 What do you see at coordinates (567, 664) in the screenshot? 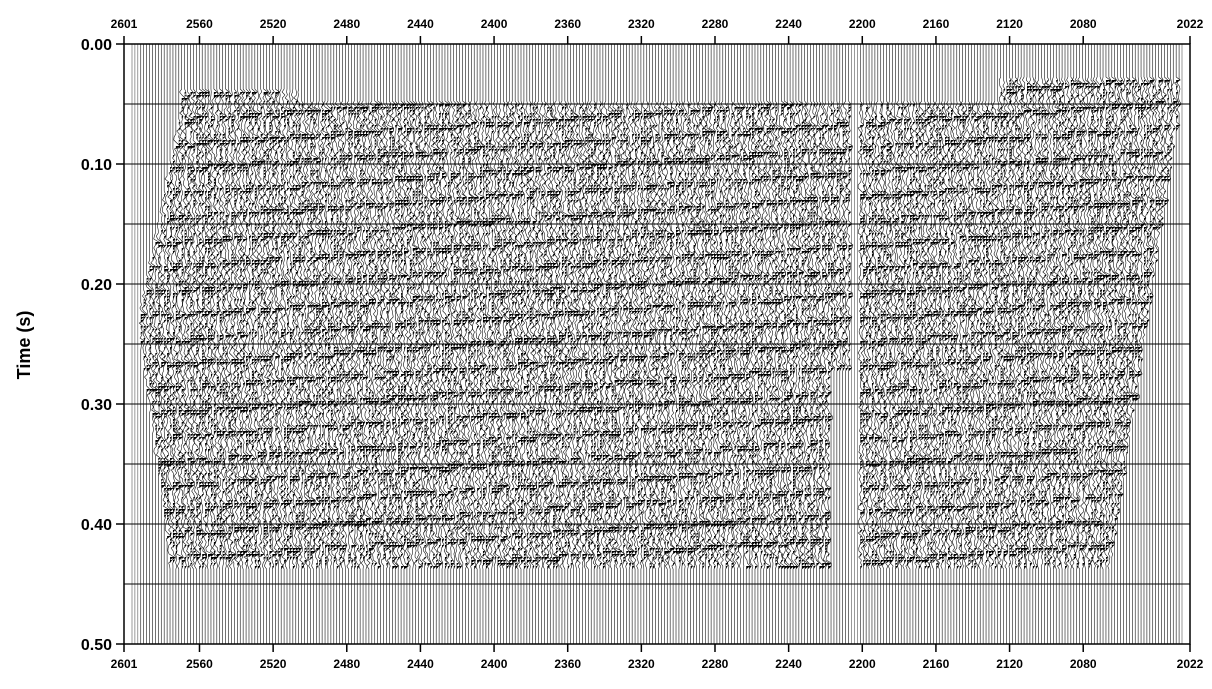
I see `x-tick-label-bottom: 2360` at bounding box center [567, 664].